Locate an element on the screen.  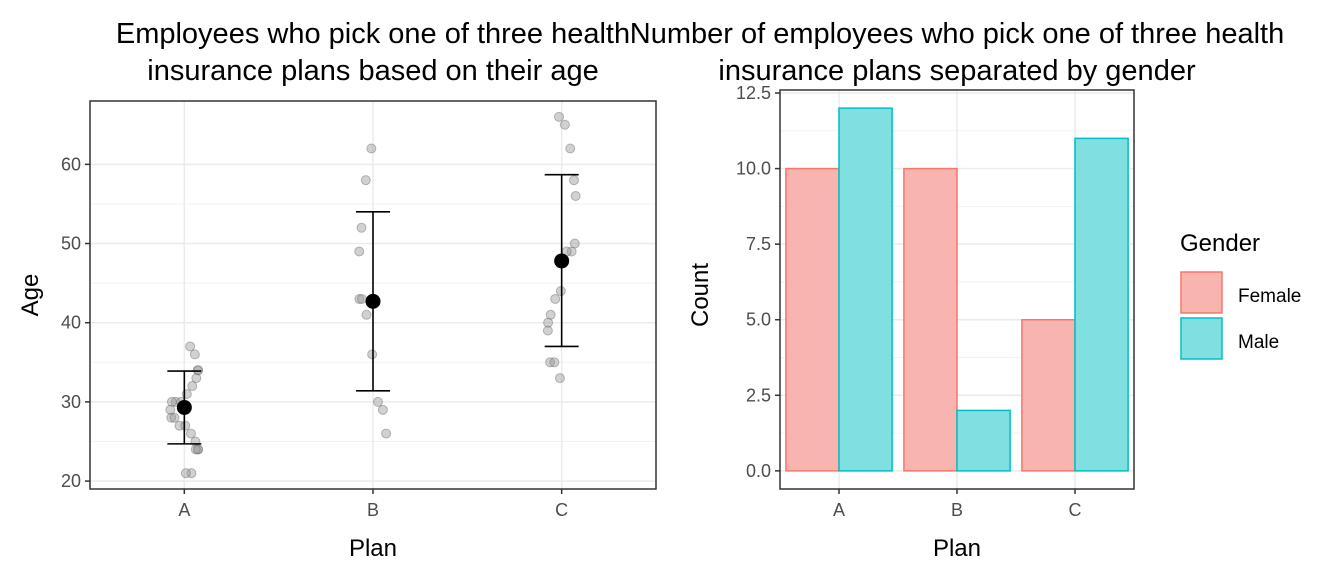
y-tick-label: 2.5 is located at coordinates (758, 395).